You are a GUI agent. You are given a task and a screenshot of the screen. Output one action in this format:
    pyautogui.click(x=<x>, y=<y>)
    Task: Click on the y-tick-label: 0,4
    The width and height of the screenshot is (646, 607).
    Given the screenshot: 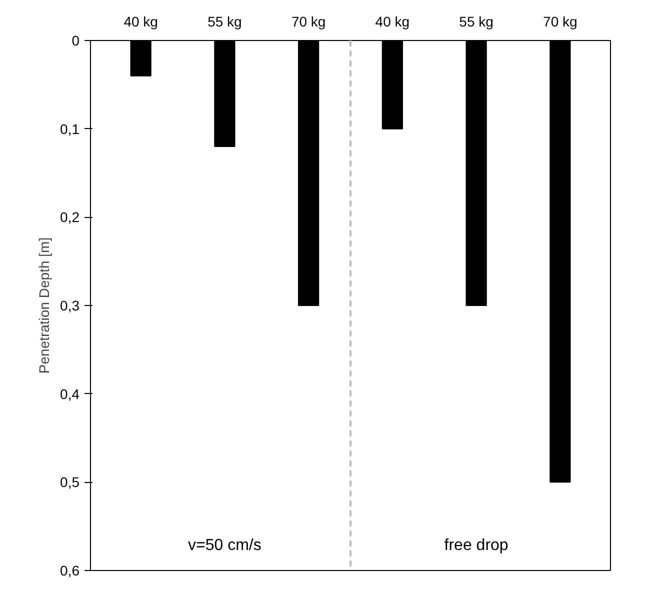 What is the action you would take?
    pyautogui.click(x=70, y=394)
    